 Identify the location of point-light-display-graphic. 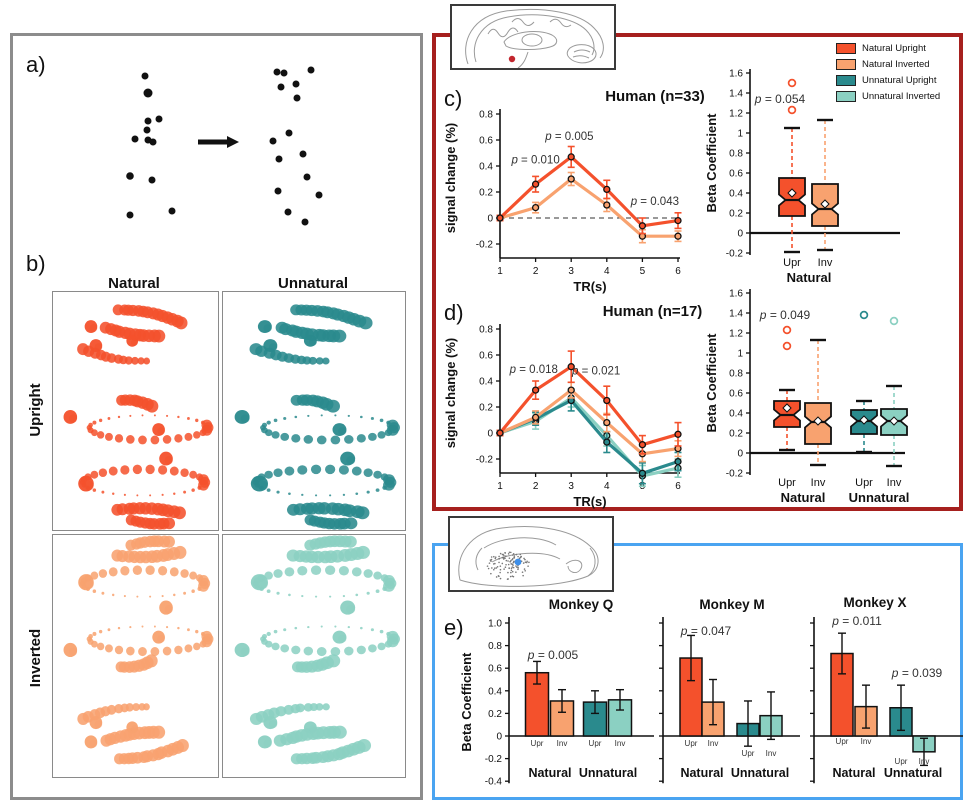
(224, 146).